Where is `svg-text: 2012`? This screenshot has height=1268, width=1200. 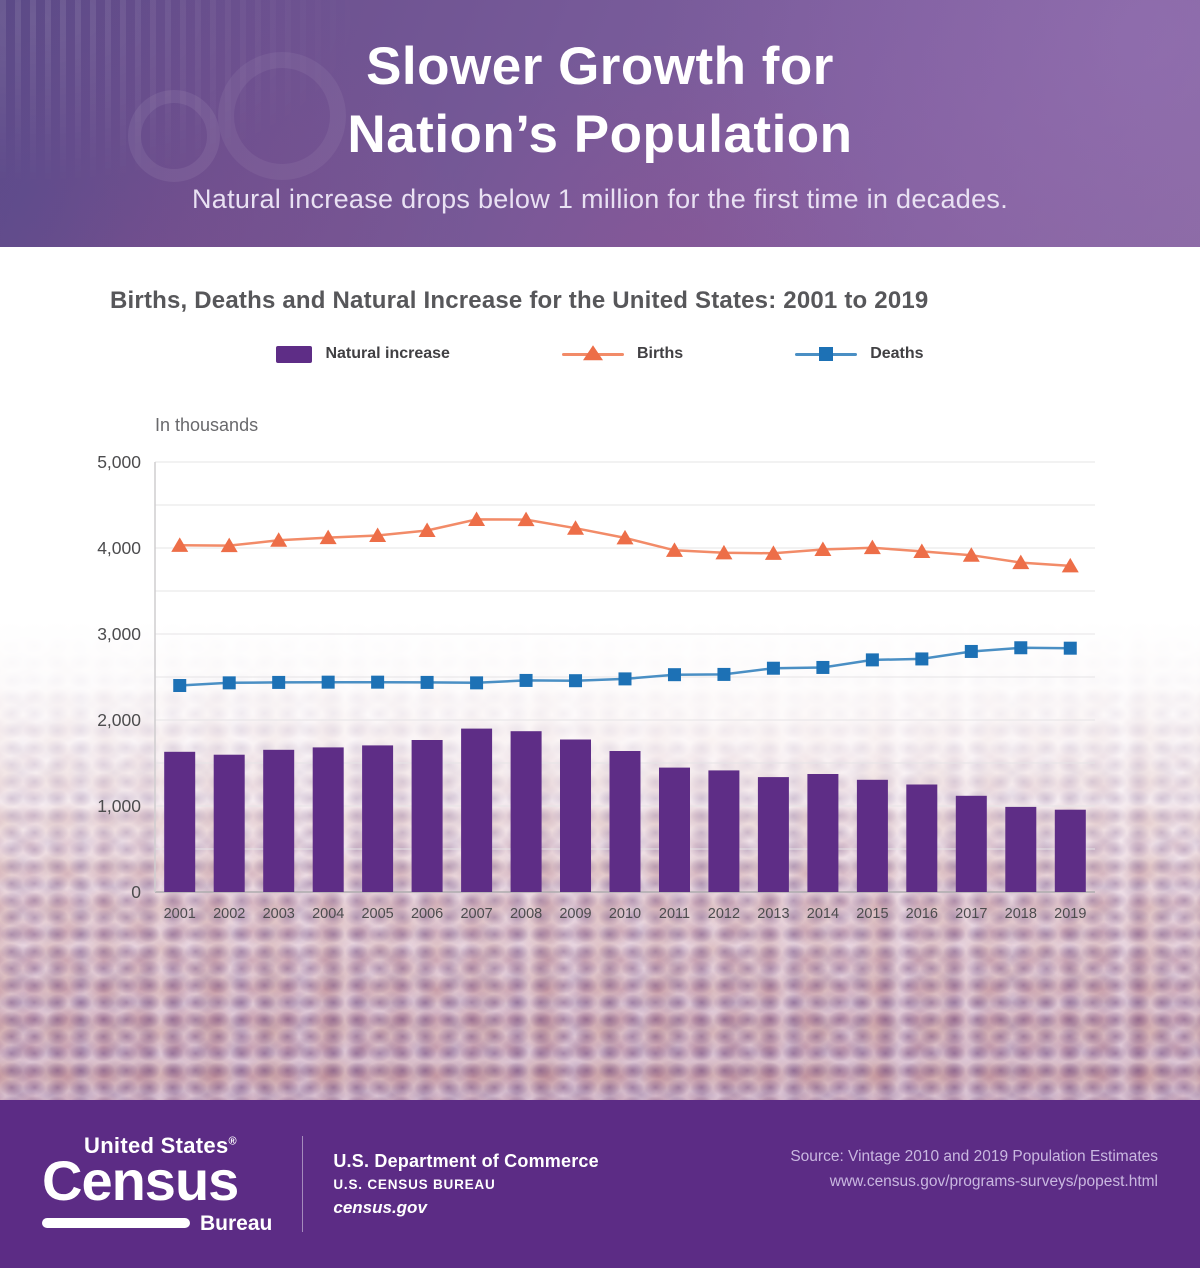 svg-text: 2012 is located at coordinates (724, 914).